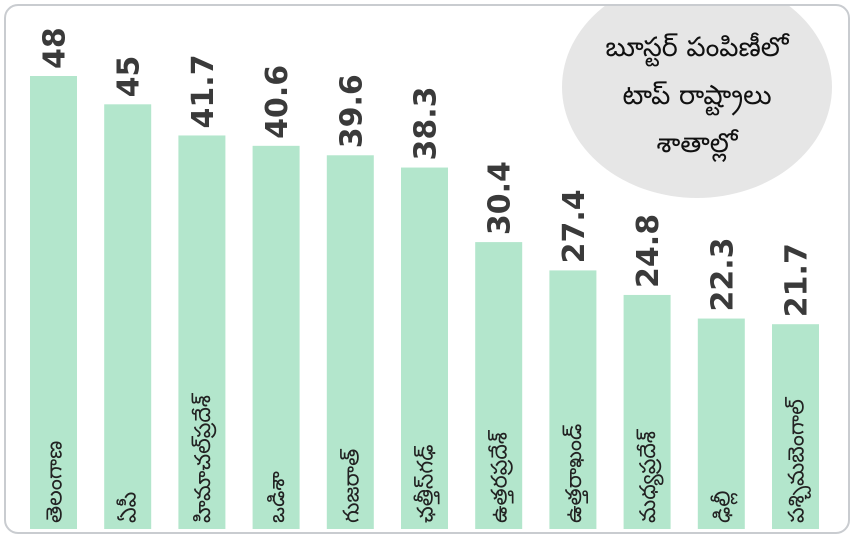 This screenshot has width=854, height=534. Describe the element at coordinates (797, 280) in the screenshot. I see `value-label-11: 21.7` at that location.